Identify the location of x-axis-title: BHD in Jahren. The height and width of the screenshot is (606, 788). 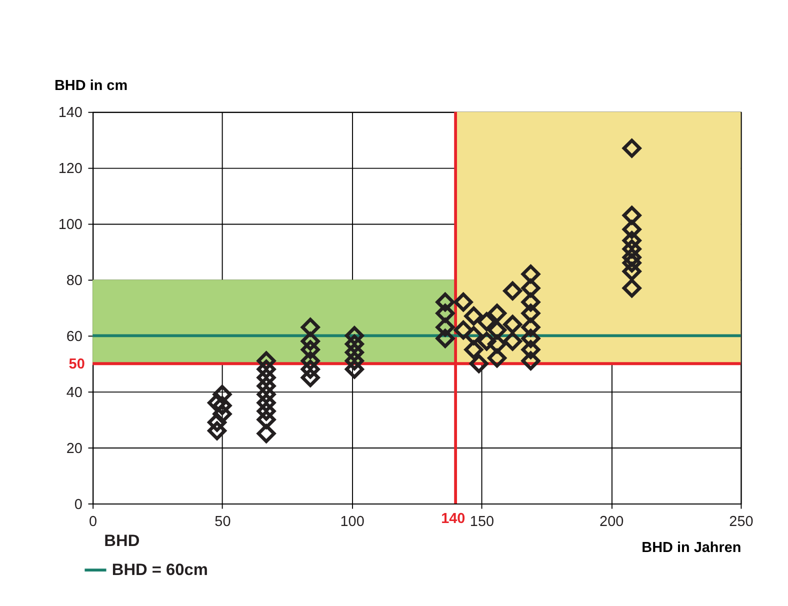
(692, 548).